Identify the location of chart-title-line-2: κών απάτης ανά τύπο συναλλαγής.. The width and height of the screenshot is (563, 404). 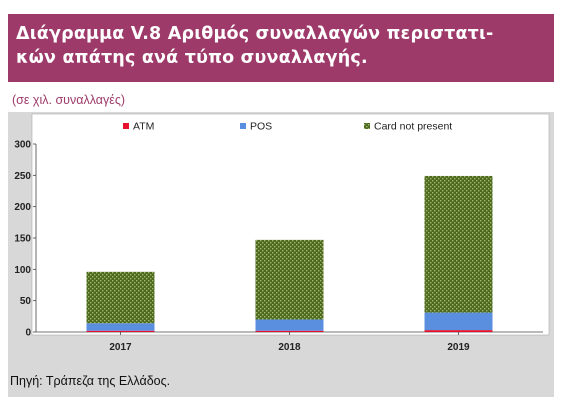
(192, 58).